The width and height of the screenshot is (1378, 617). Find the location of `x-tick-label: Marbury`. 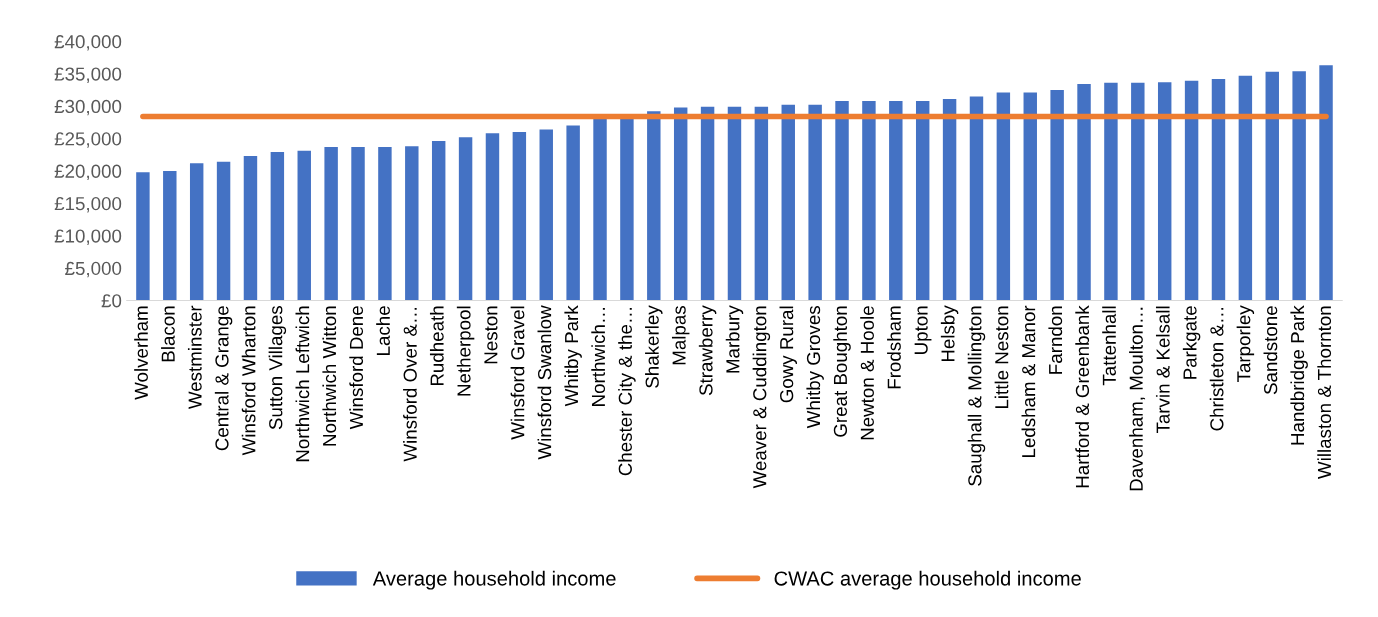

x-tick-label: Marbury is located at coordinates (734, 339).